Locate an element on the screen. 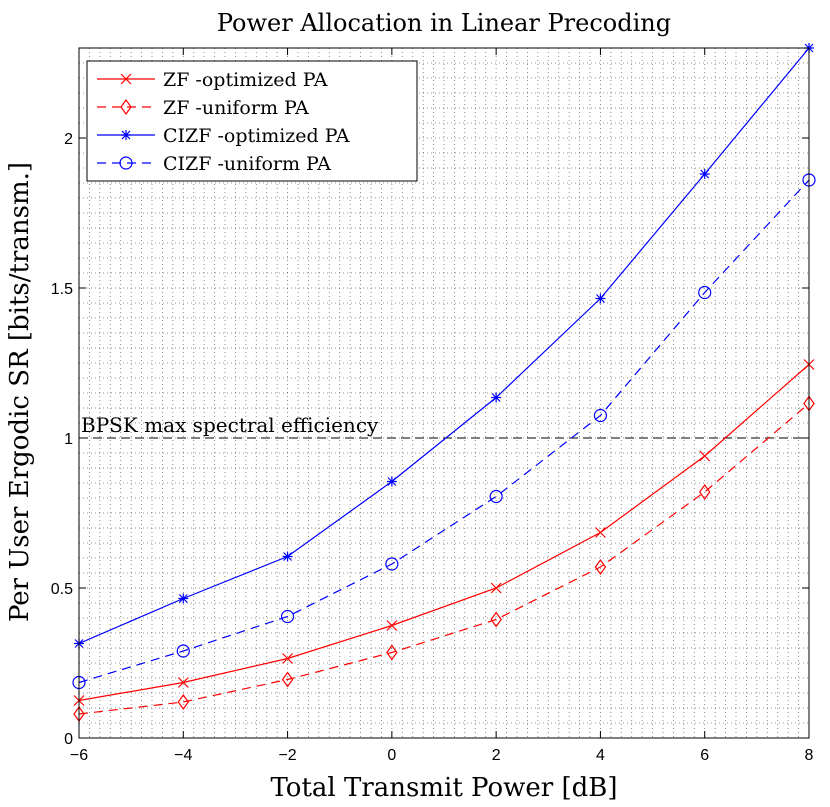 This screenshot has width=830, height=807. x-tick-label: 6 is located at coordinates (704, 755).